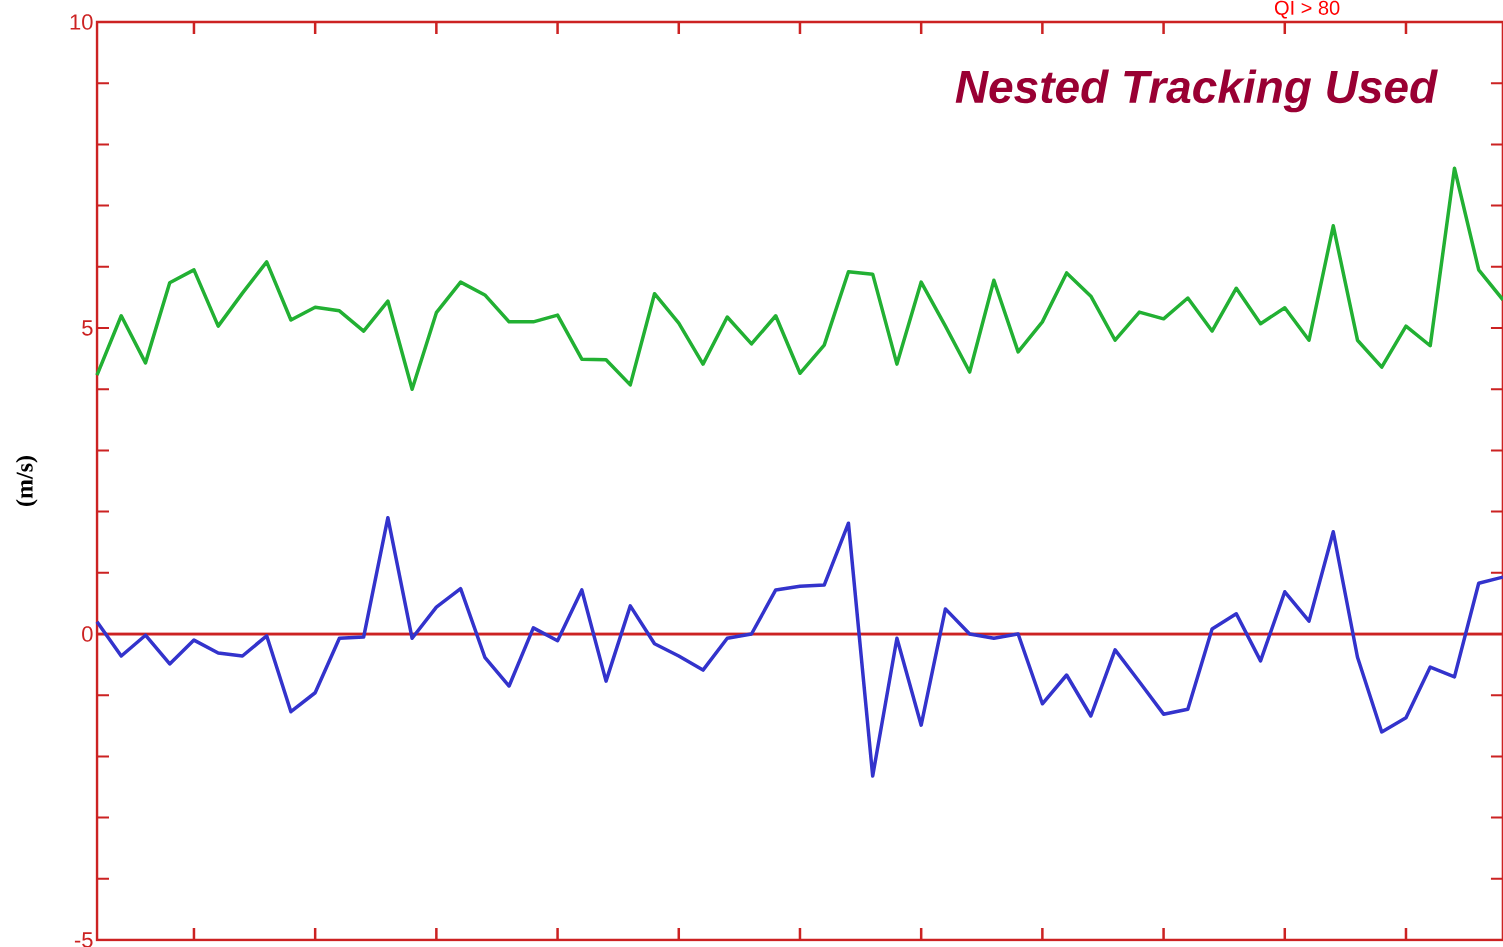 This screenshot has height=947, width=1503. I want to click on y-tick-label: 10, so click(81, 22).